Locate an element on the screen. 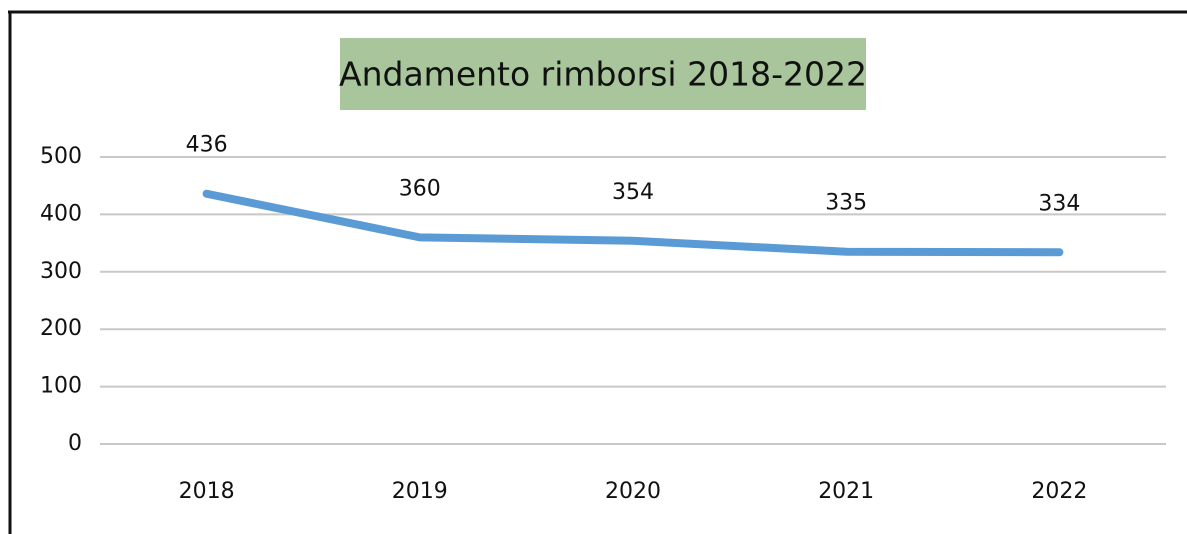  x-tick-label: 2022 is located at coordinates (1059, 491).